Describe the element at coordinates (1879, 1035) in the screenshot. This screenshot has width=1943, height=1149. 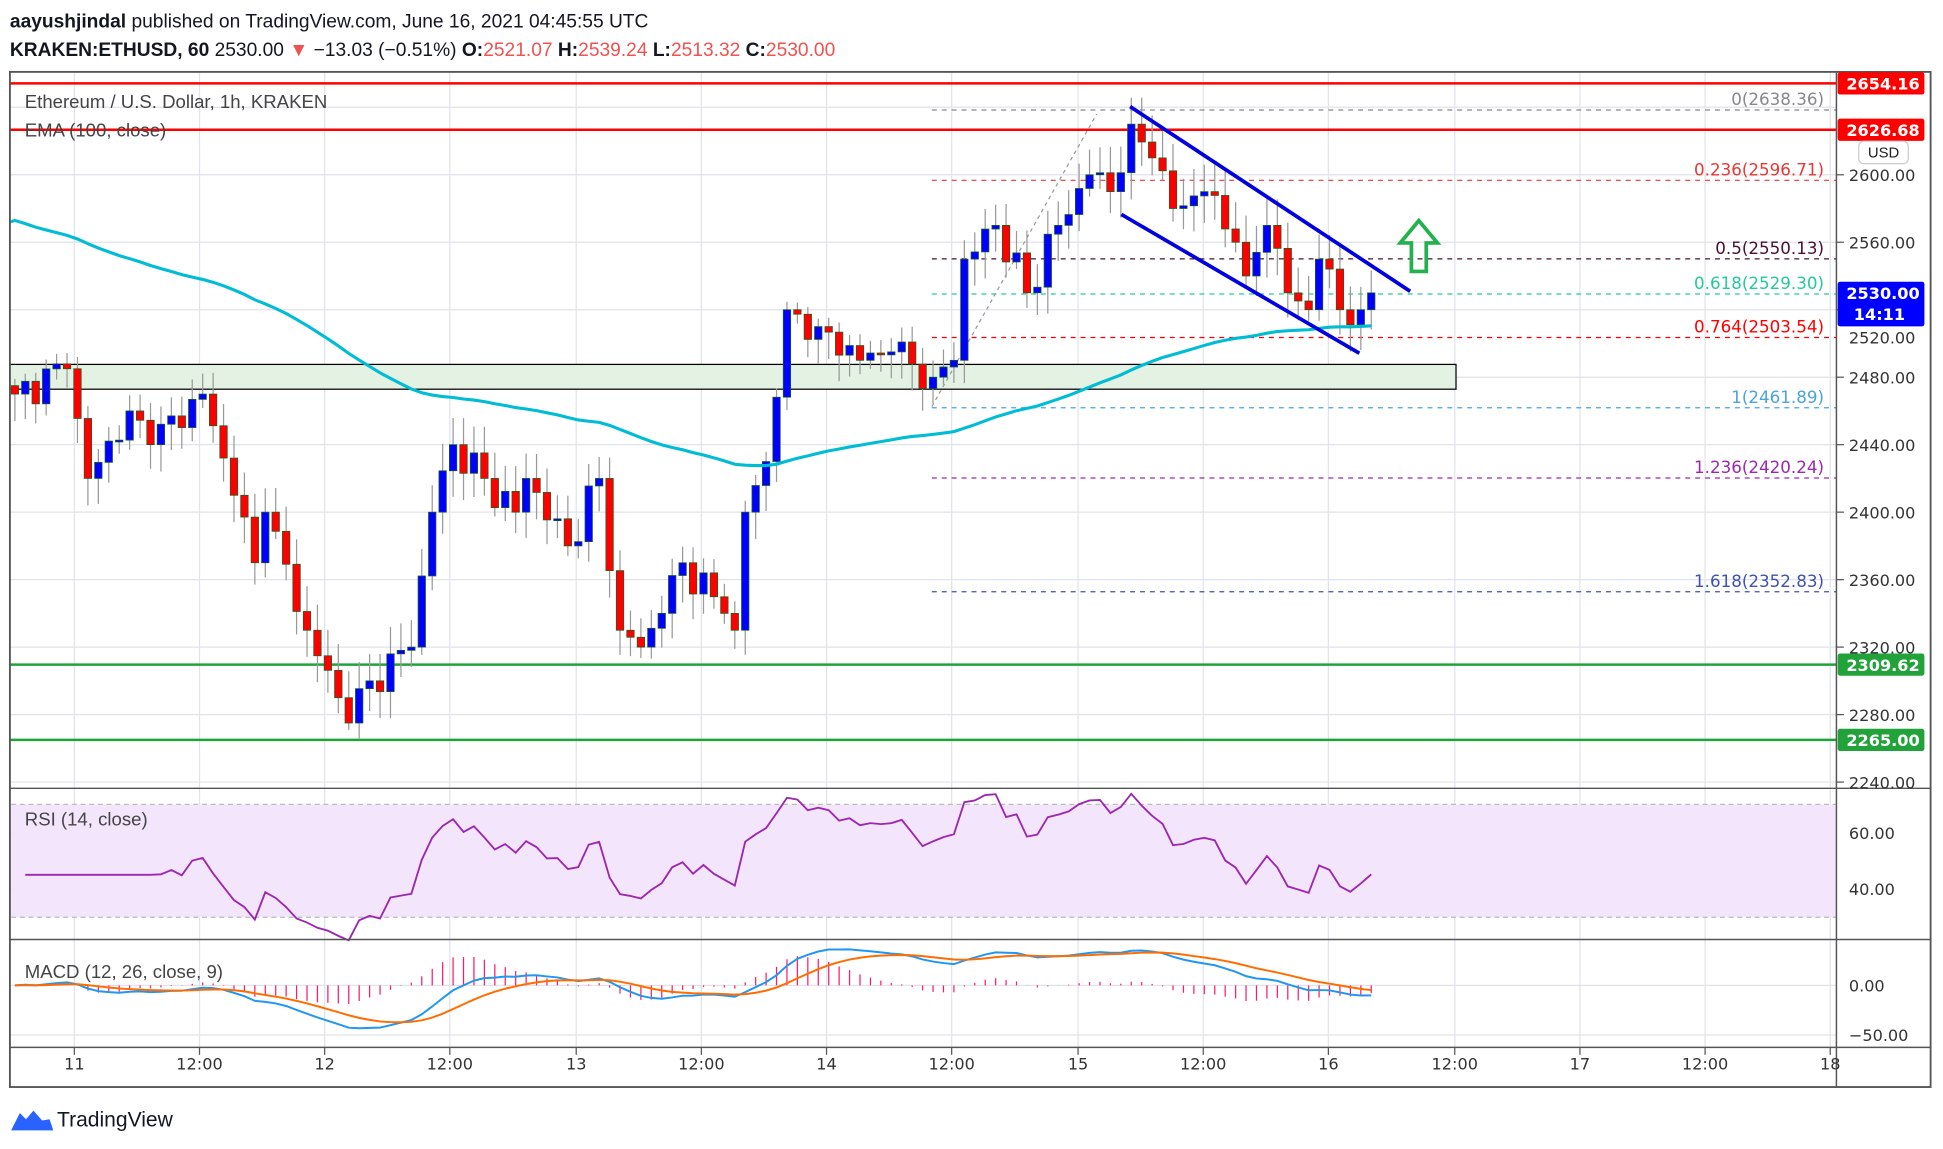
I see `macd-tick-label: −50.00` at that location.